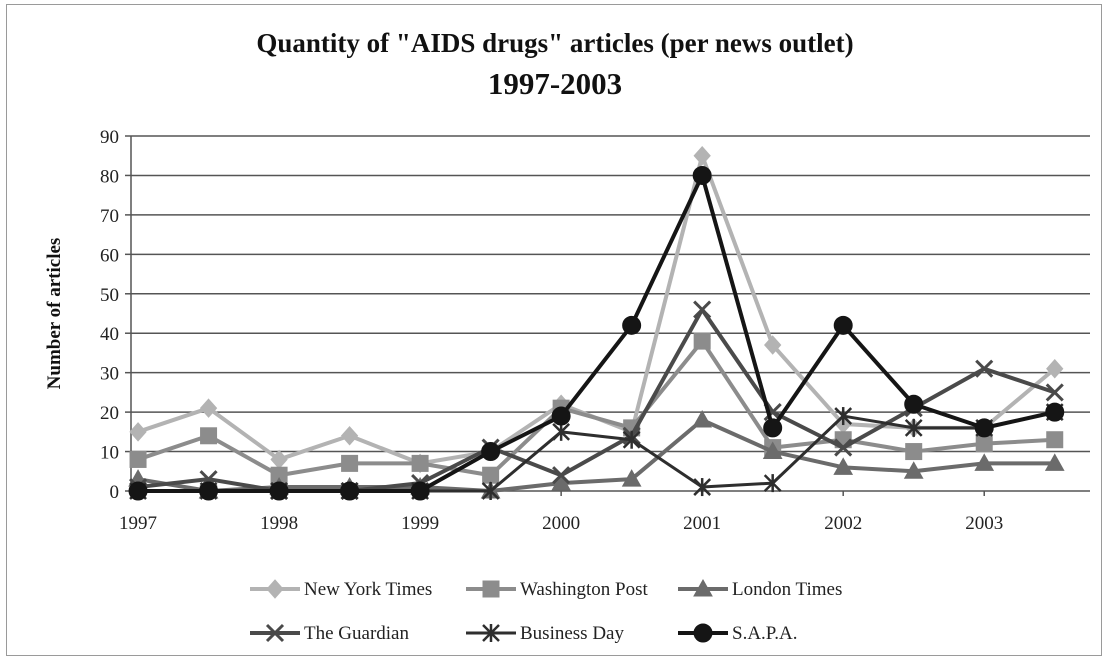  I want to click on x-tick-label: 1999, so click(420, 523).